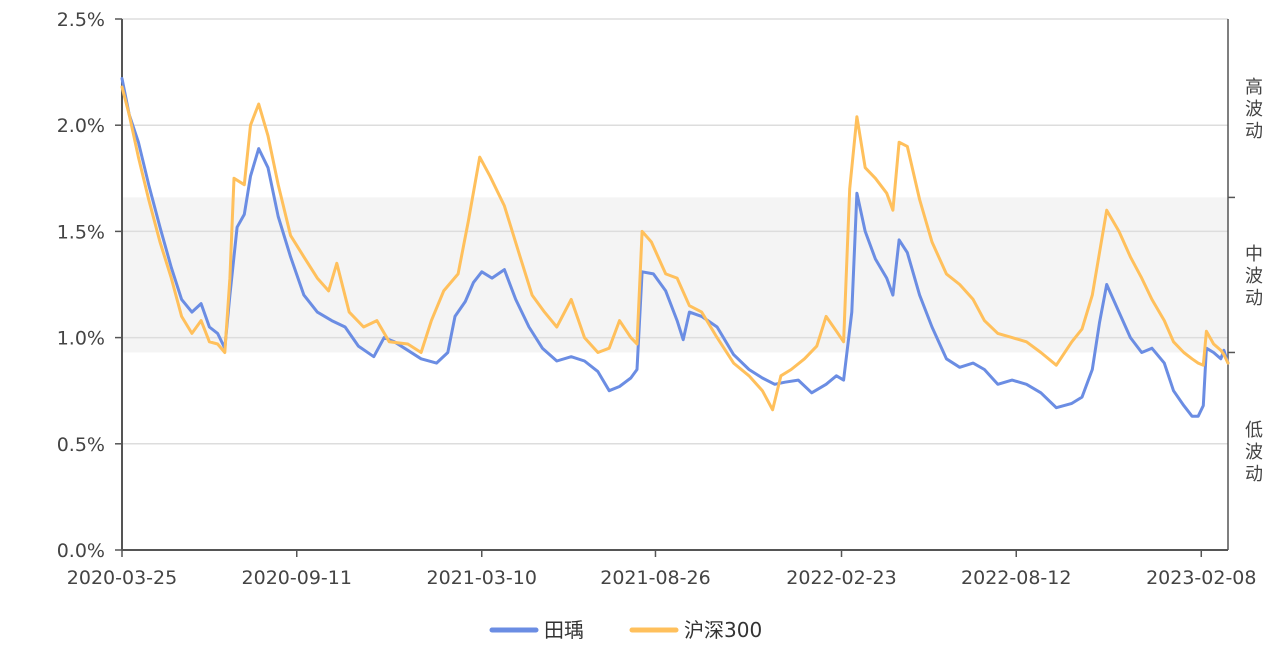 The width and height of the screenshot is (1269, 650). I want to click on x-tick-label: 2022-02-23, so click(841, 578).